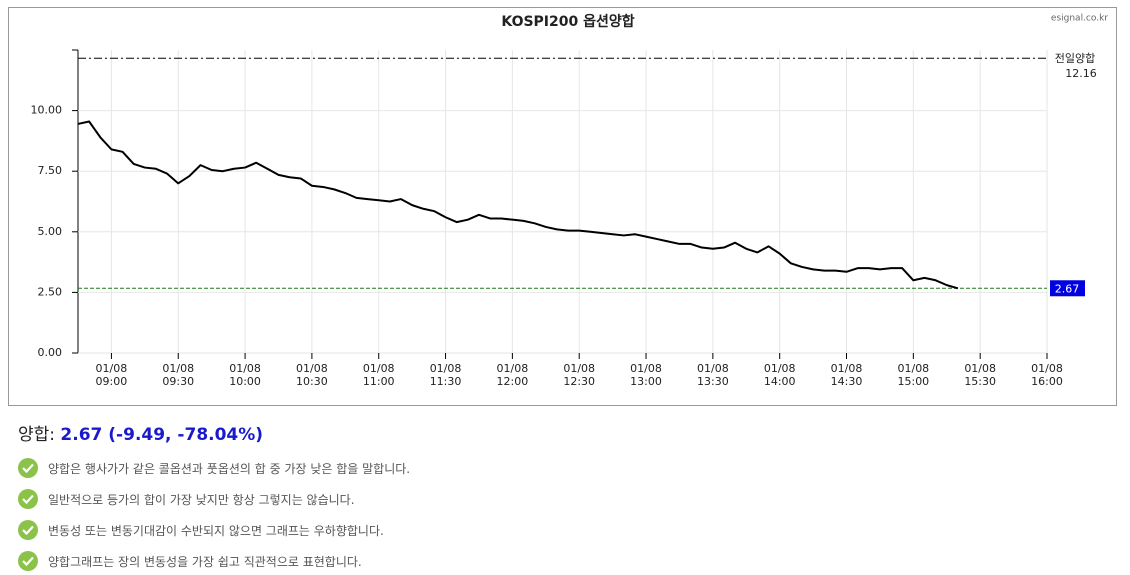 The height and width of the screenshot is (575, 1130). I want to click on x-tick-label: 01/08 13:30, so click(713, 375).